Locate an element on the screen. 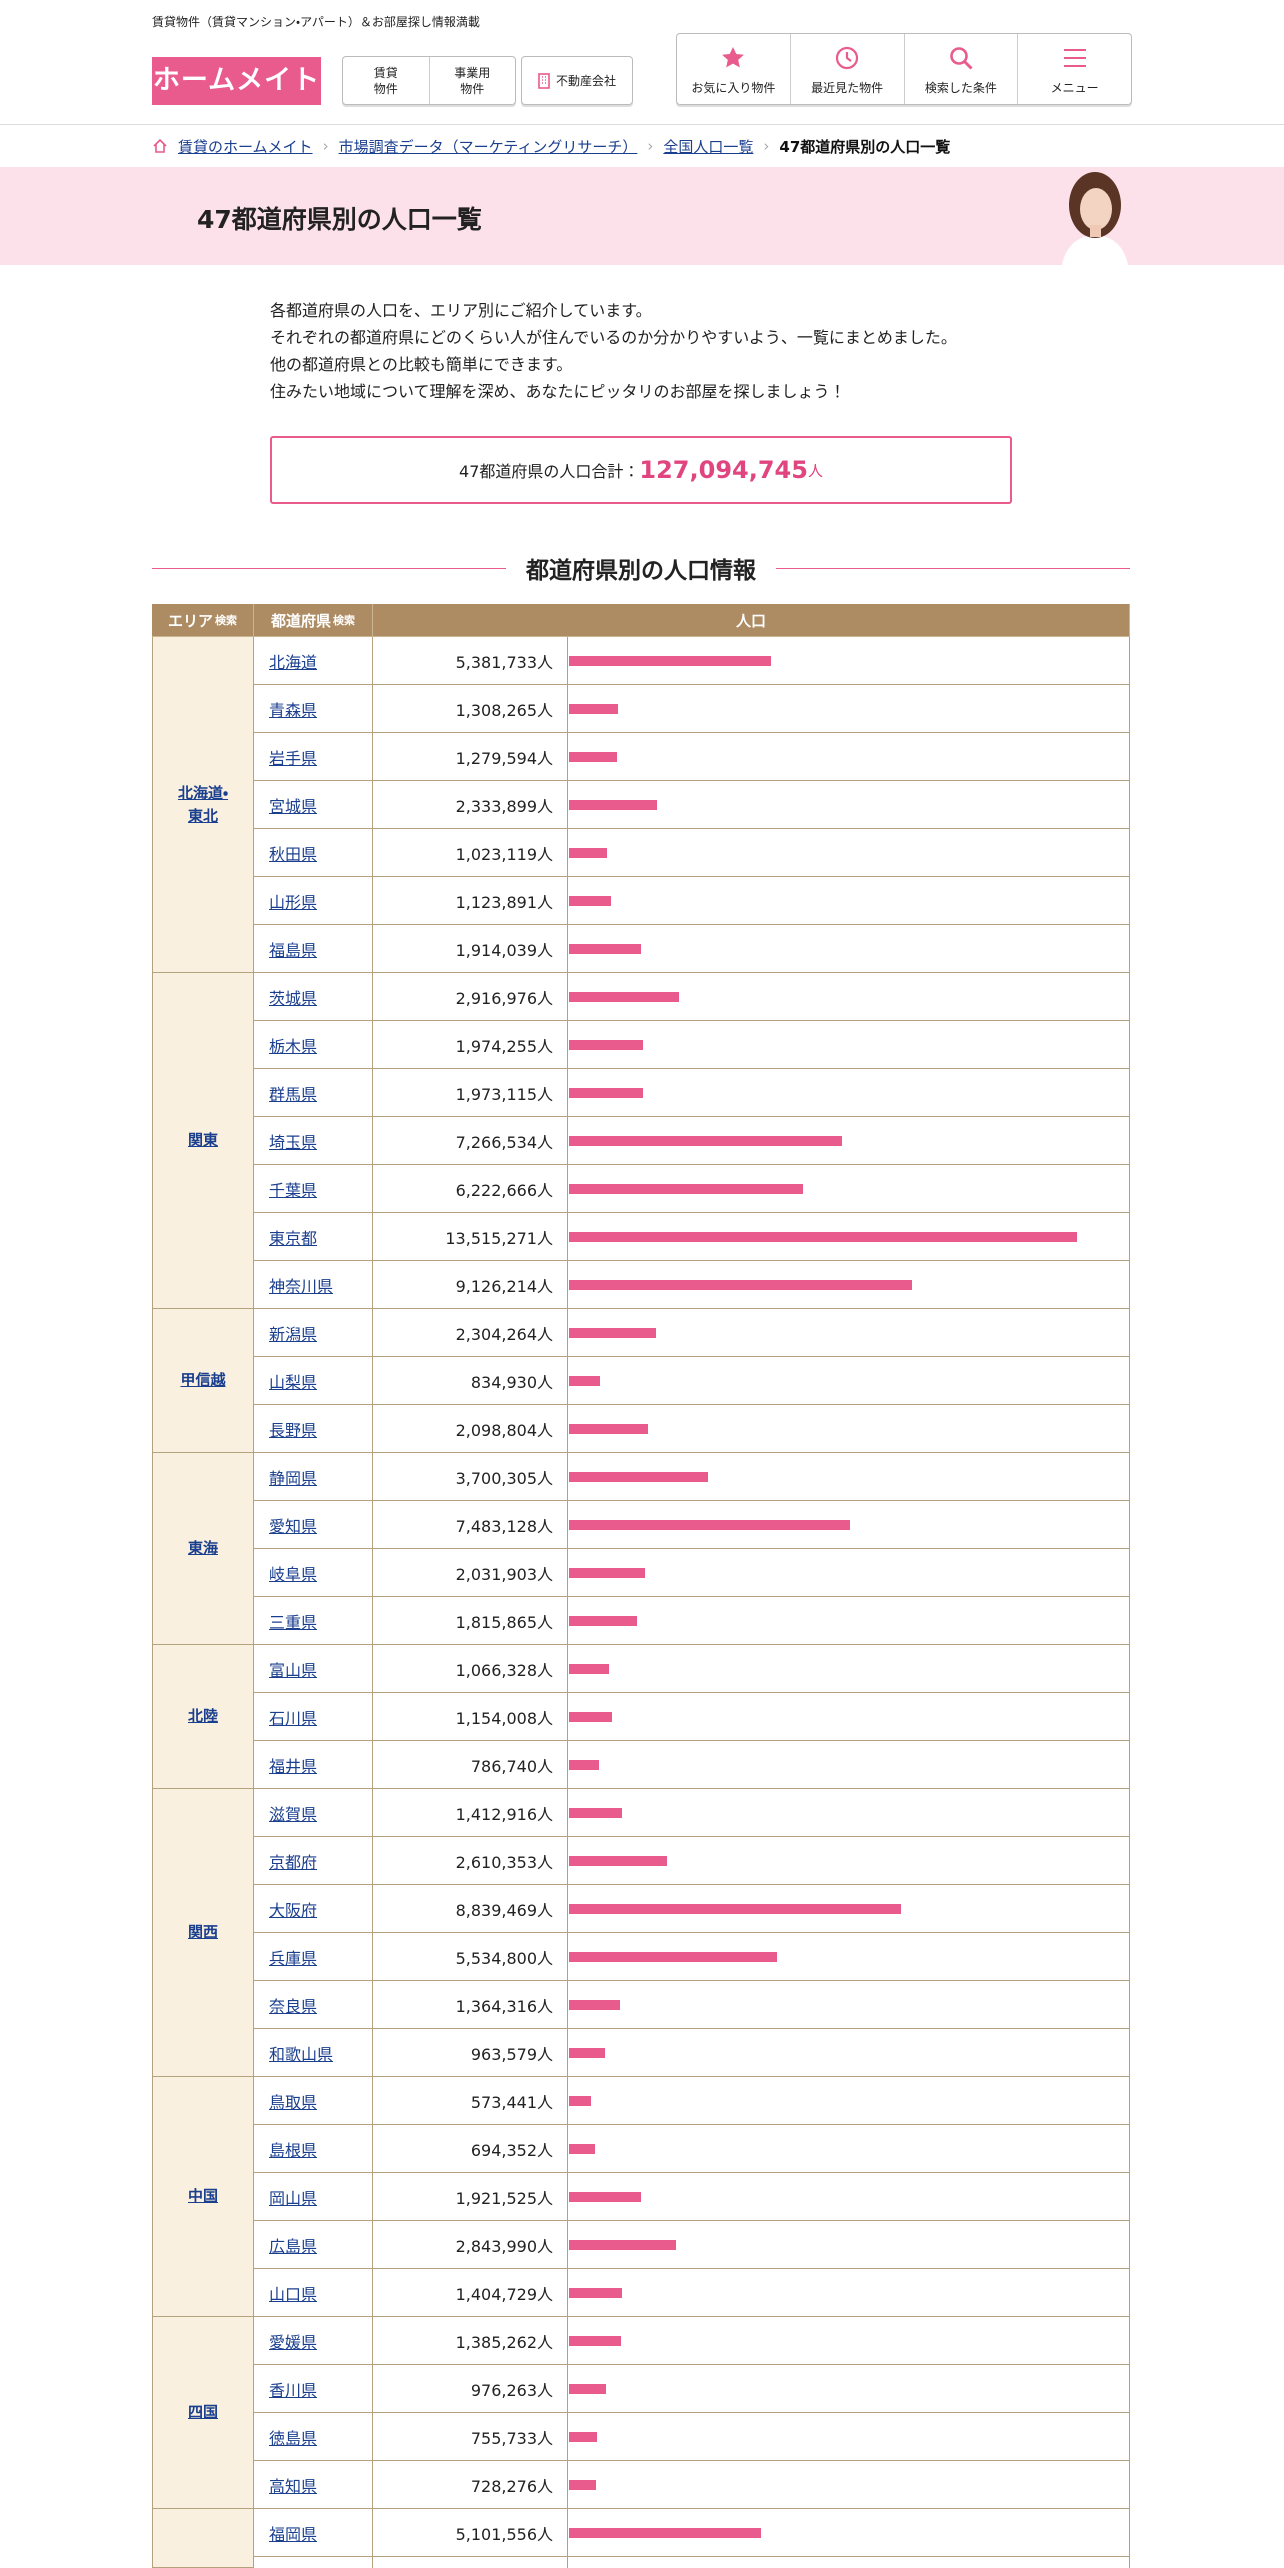  population-label: 963,579人 is located at coordinates (511, 2054).